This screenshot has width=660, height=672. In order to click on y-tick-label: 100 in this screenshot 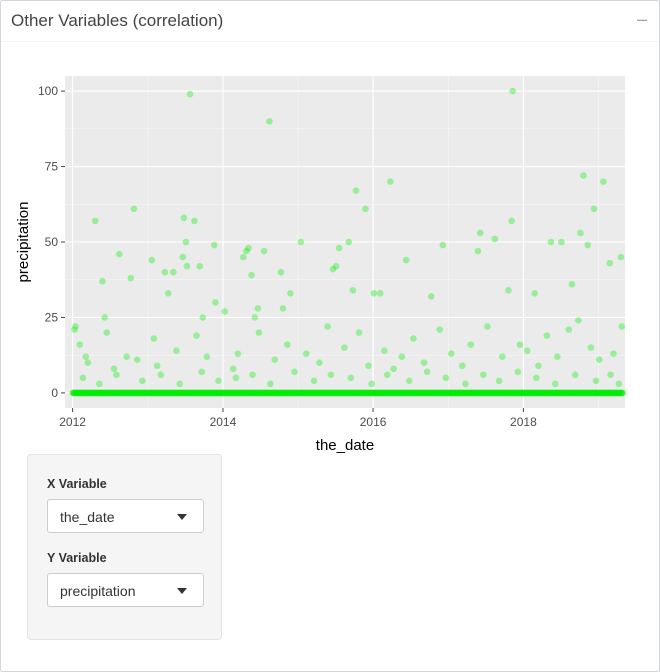, I will do `click(48, 91)`.